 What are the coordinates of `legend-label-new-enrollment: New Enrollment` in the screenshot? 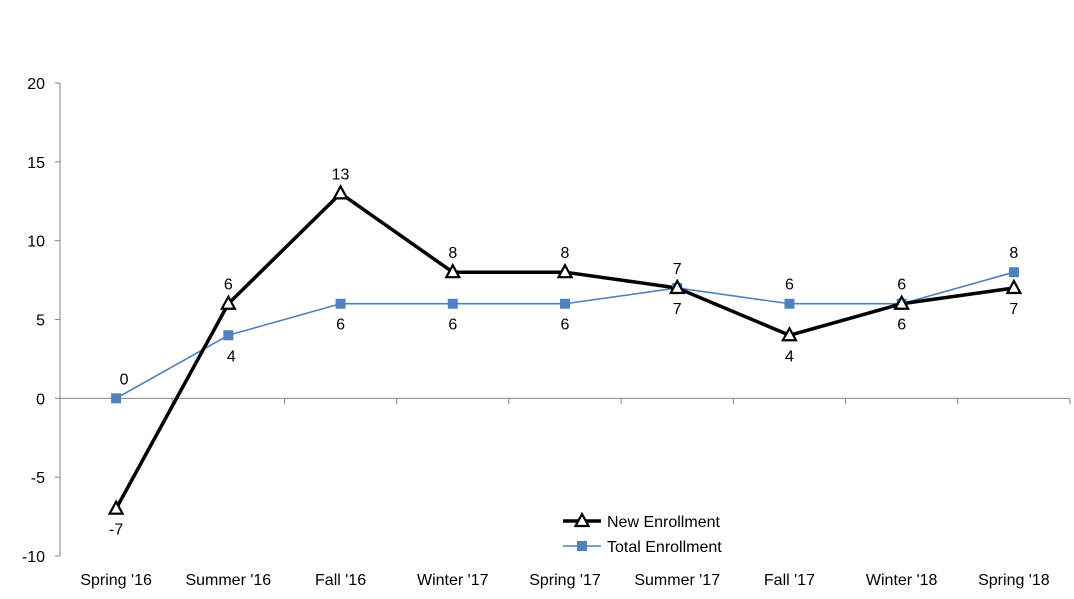 It's located at (663, 522).